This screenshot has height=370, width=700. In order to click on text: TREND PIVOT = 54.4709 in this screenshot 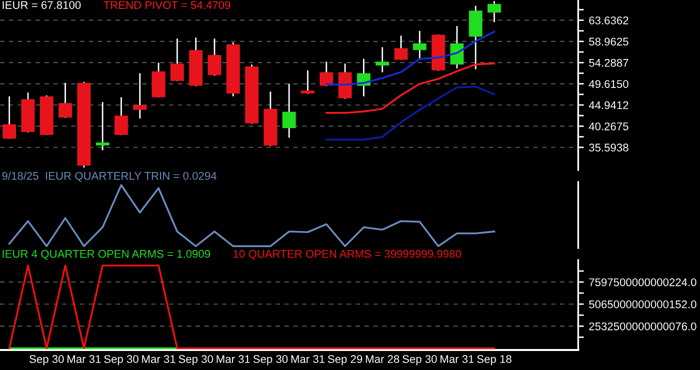, I will do `click(167, 5)`.